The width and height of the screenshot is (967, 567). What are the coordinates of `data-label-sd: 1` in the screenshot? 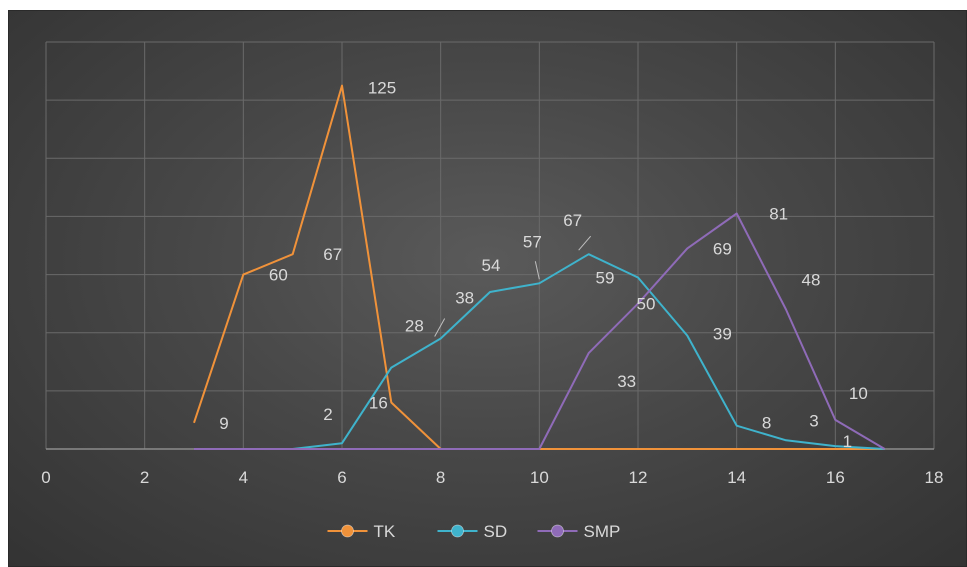 It's located at (847, 441).